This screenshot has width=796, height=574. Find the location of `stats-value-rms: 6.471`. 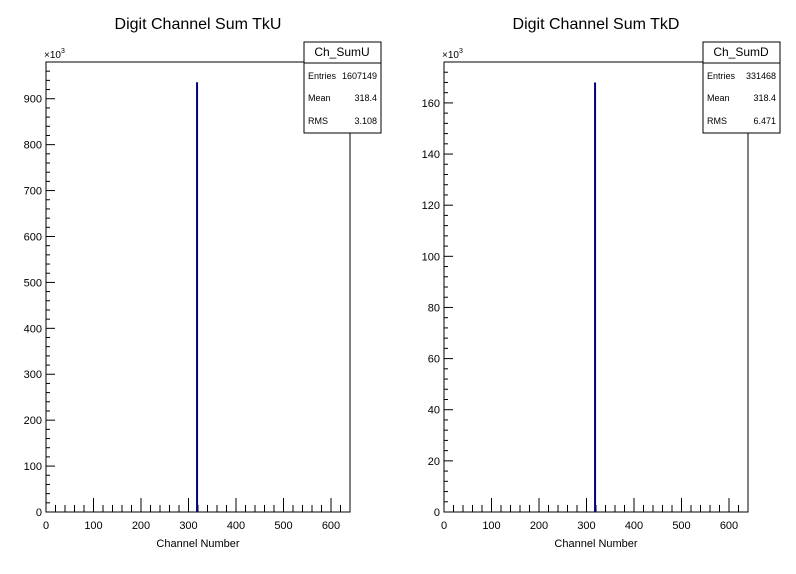

stats-value-rms: 6.471 is located at coordinates (764, 121).